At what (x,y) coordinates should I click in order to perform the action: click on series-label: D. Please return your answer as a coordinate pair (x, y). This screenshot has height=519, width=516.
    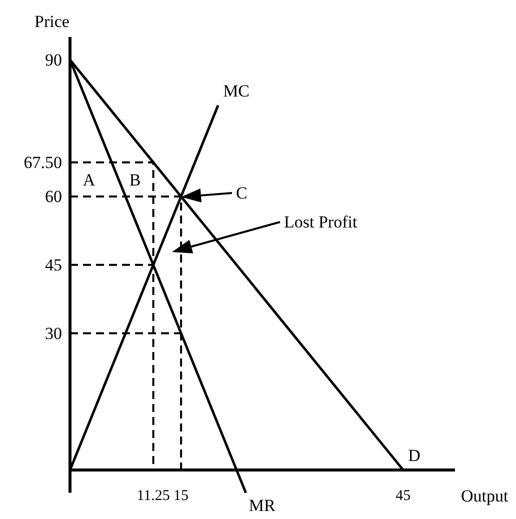
    Looking at the image, I should click on (414, 455).